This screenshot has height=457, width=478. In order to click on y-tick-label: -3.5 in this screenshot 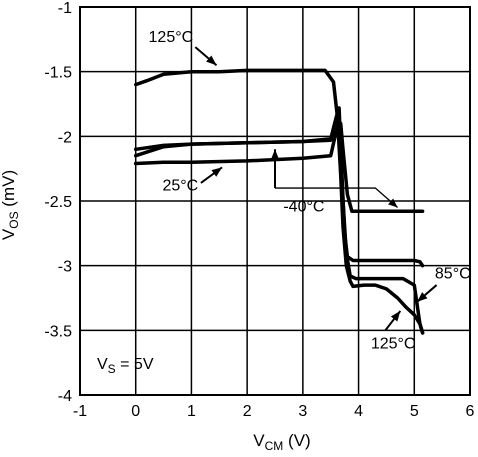, I will do `click(58, 331)`.